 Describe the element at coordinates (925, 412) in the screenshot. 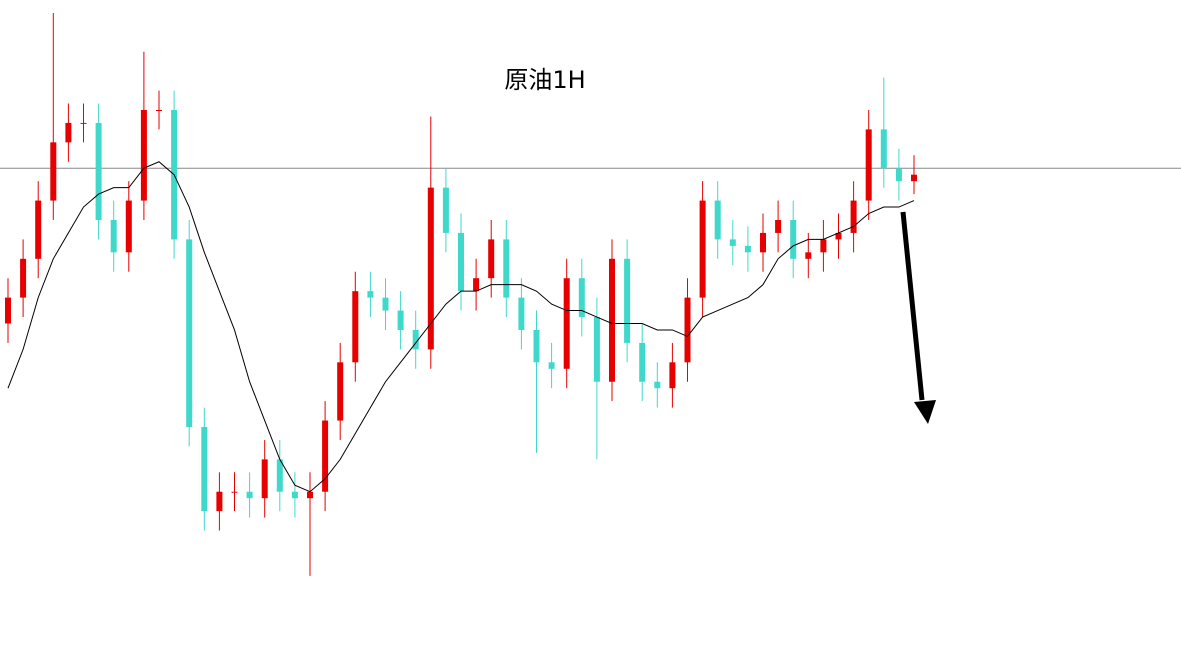

I see `arrow-head` at that location.